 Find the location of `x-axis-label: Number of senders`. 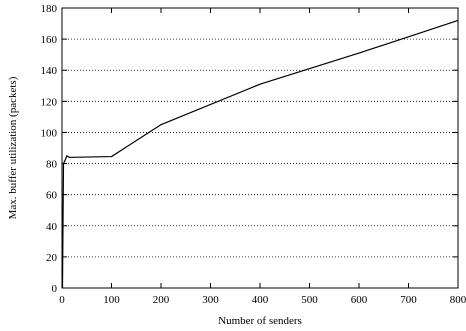

x-axis-label: Number of senders is located at coordinates (260, 321).